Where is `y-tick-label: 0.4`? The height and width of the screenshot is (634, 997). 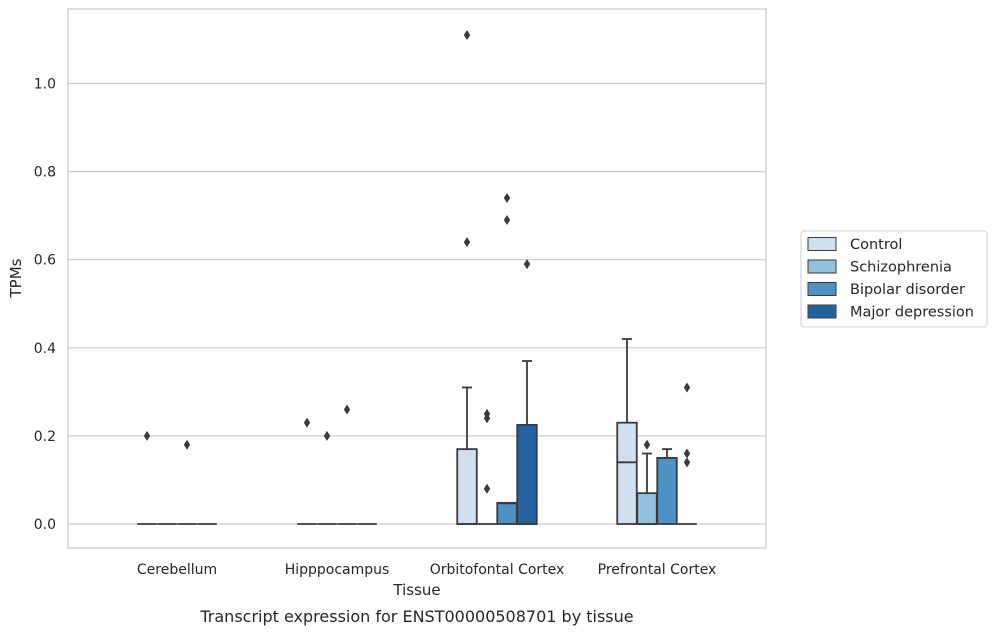 y-tick-label: 0.4 is located at coordinates (45, 349).